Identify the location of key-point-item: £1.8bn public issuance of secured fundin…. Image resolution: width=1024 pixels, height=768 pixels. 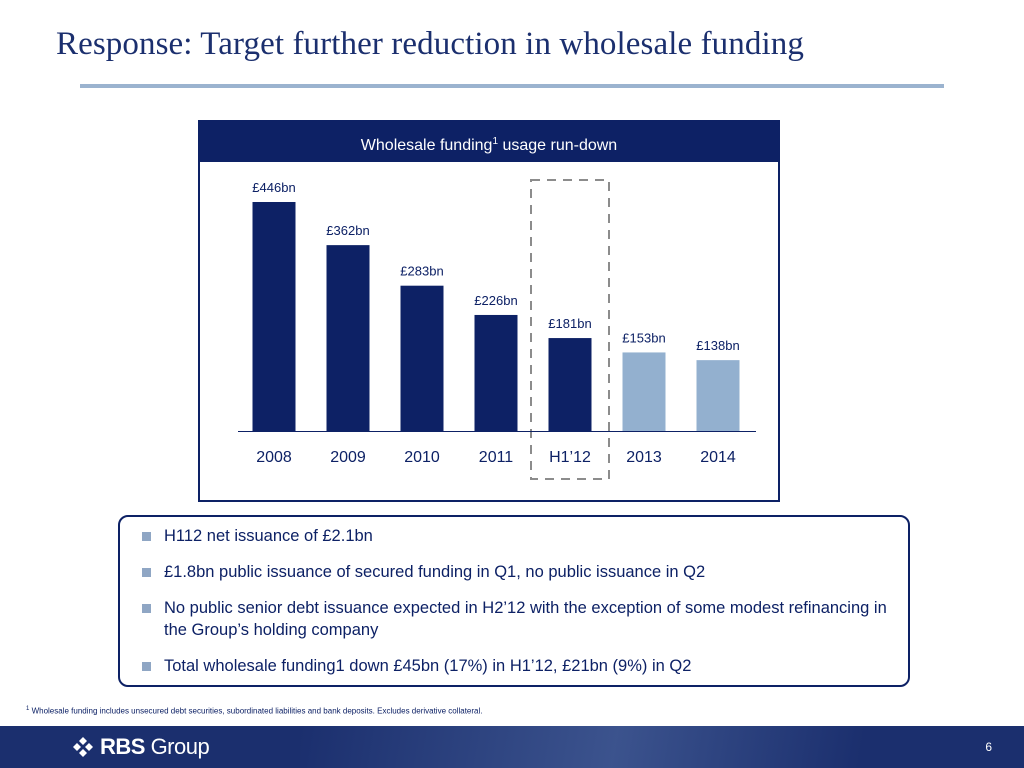
(514, 572).